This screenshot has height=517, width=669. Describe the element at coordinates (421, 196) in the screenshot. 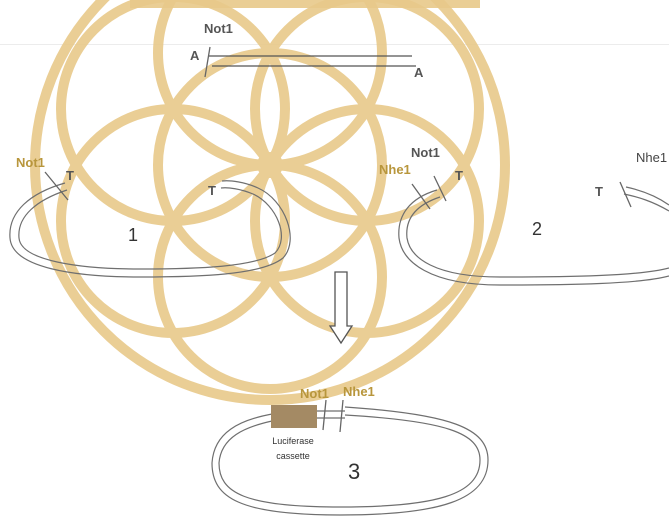

I see `plasmid2-cut-mark-a` at that location.